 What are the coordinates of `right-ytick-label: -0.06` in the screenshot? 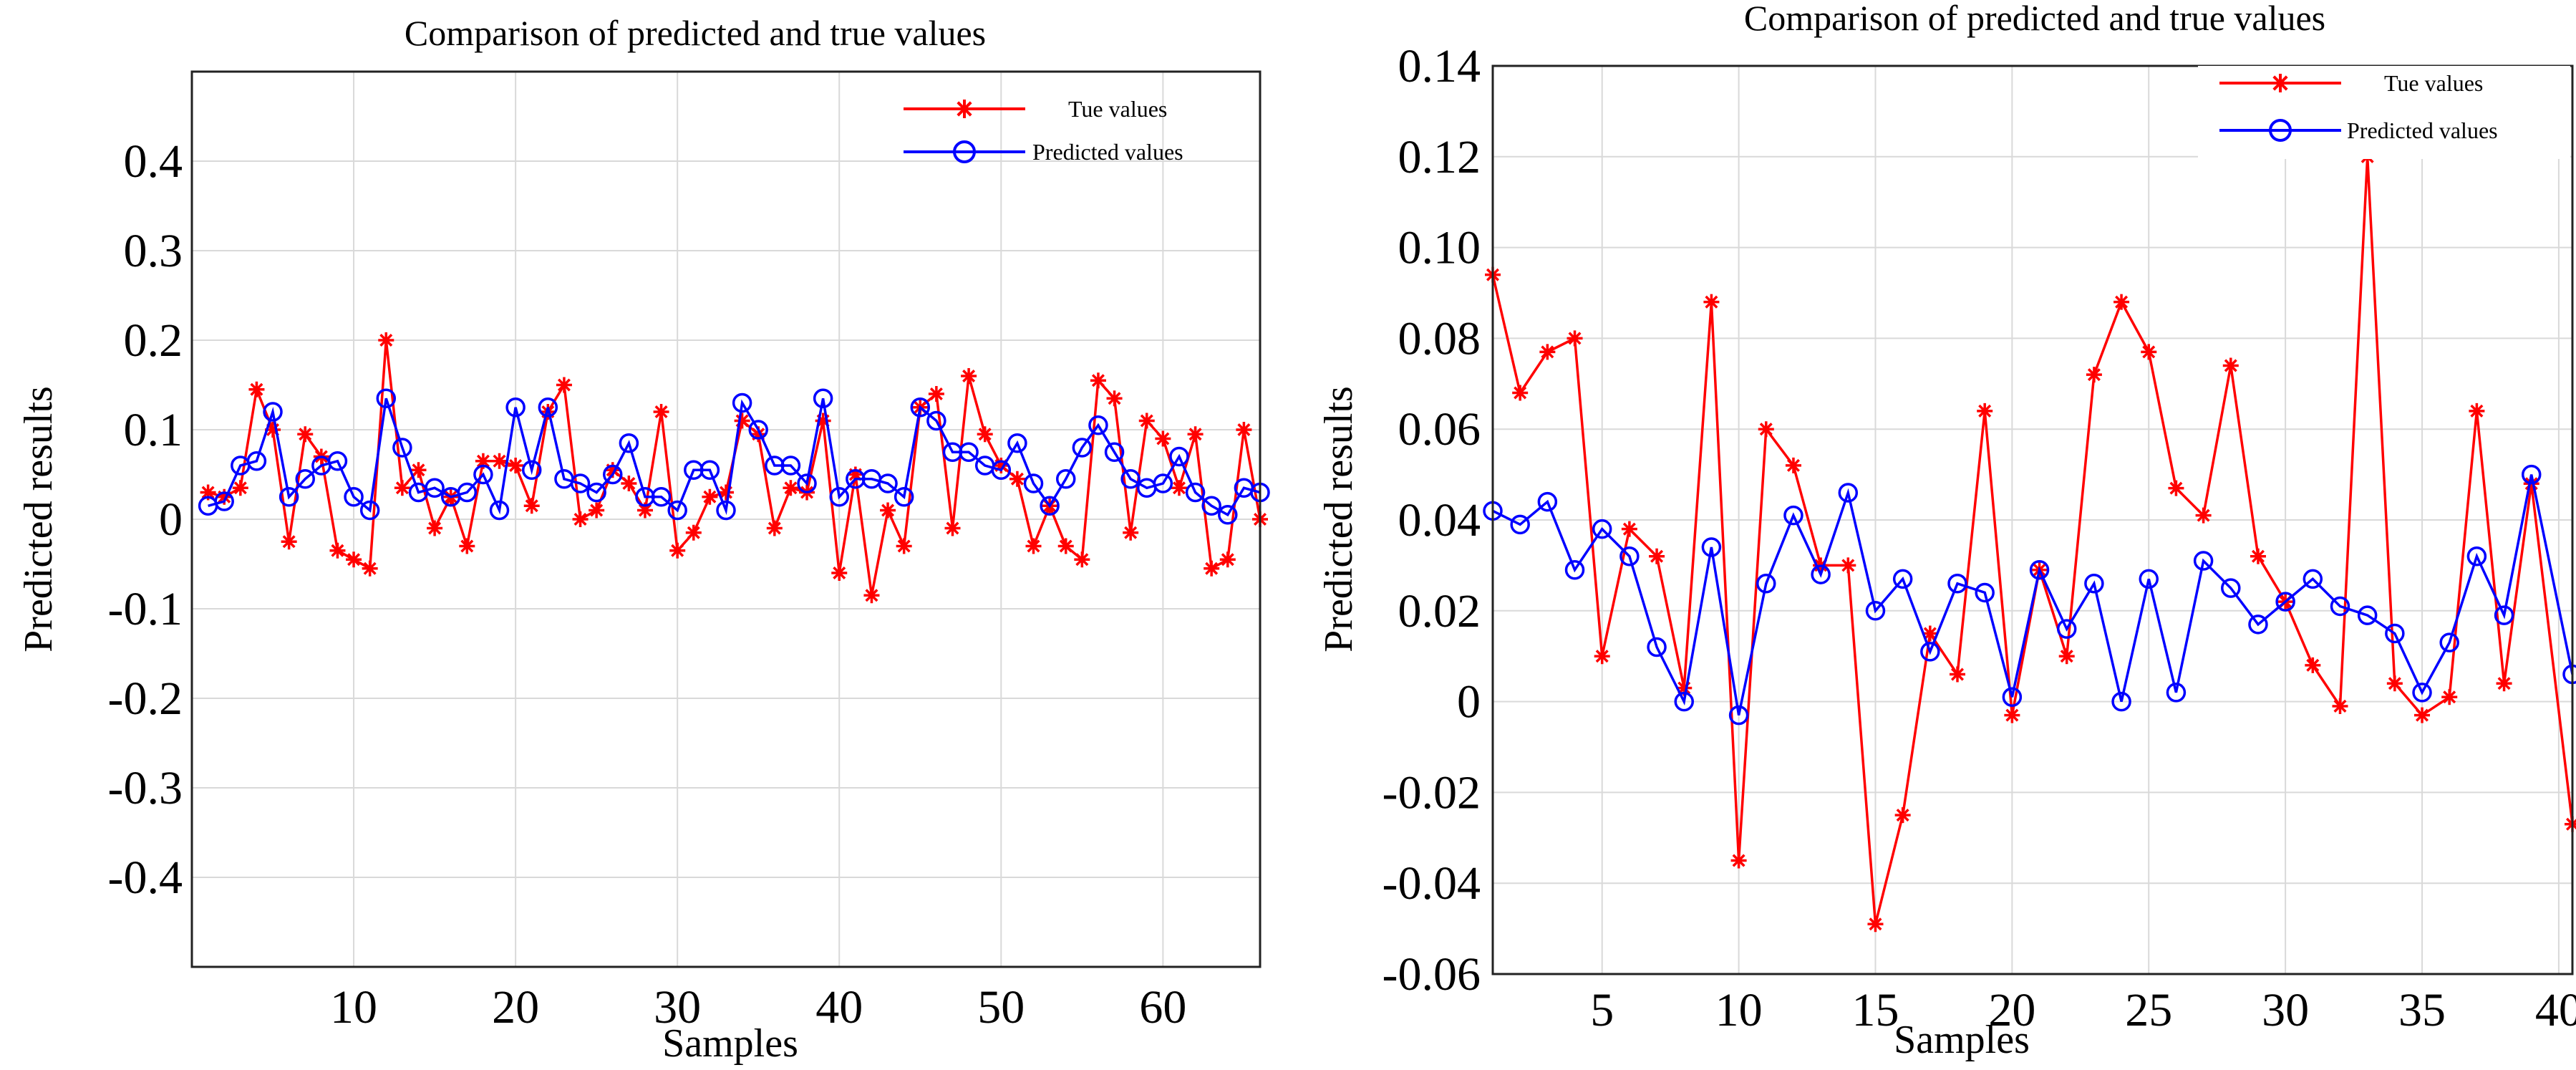 It's located at (1432, 975).